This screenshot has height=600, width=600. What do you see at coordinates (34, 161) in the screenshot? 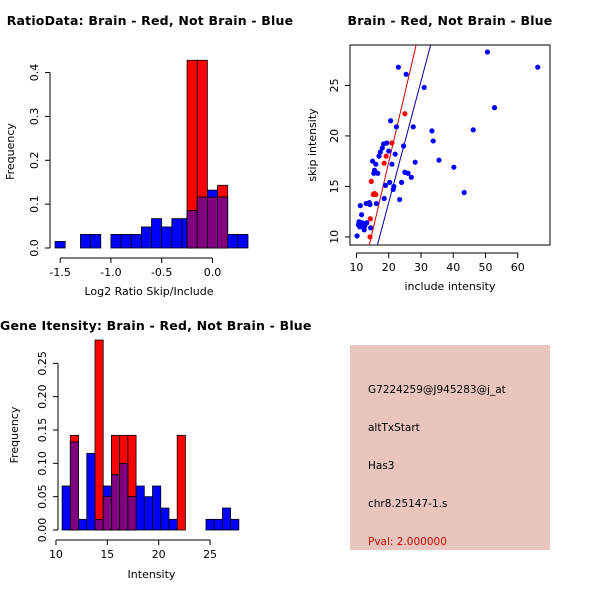
I see `svg-text: 0.2` at bounding box center [34, 161].